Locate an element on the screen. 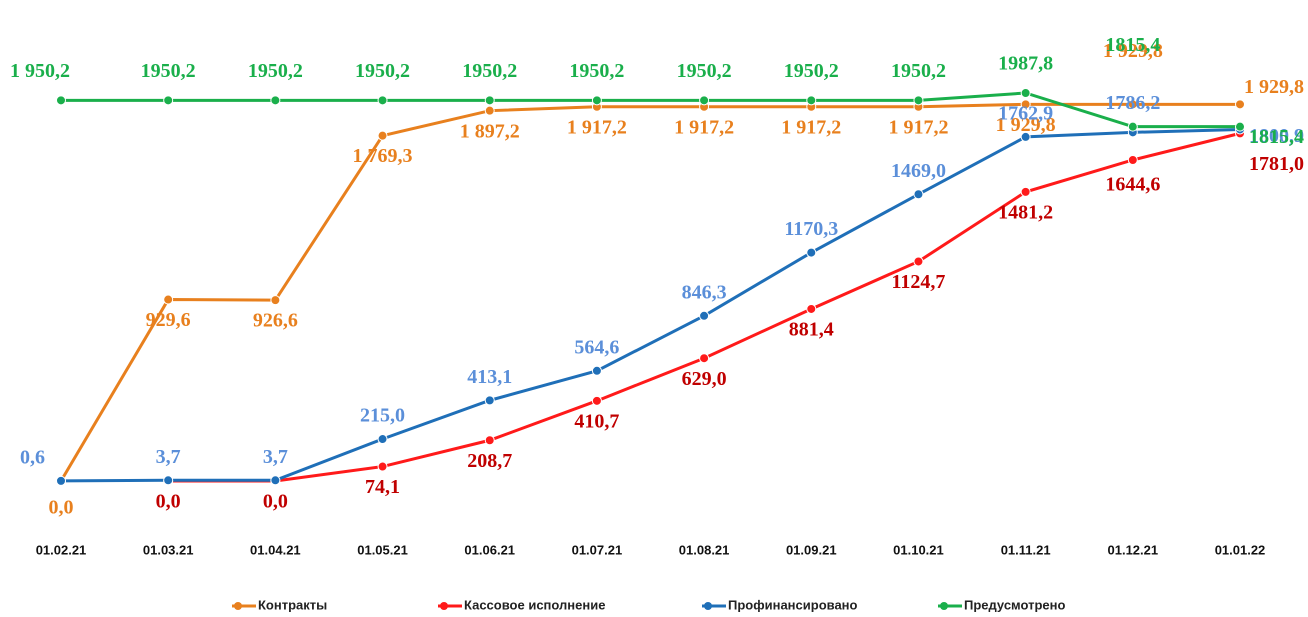 This screenshot has width=1308, height=617. data-label: 1469,0 is located at coordinates (918, 171).